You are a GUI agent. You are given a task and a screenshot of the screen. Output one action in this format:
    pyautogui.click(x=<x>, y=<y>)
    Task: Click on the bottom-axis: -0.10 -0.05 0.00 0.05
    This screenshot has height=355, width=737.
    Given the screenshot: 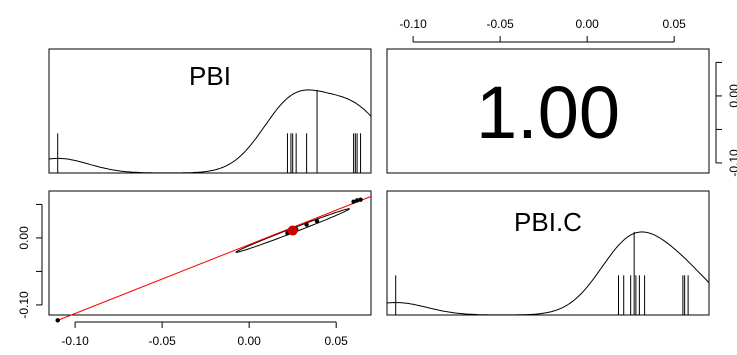 What is the action you would take?
    pyautogui.click(x=205, y=334)
    